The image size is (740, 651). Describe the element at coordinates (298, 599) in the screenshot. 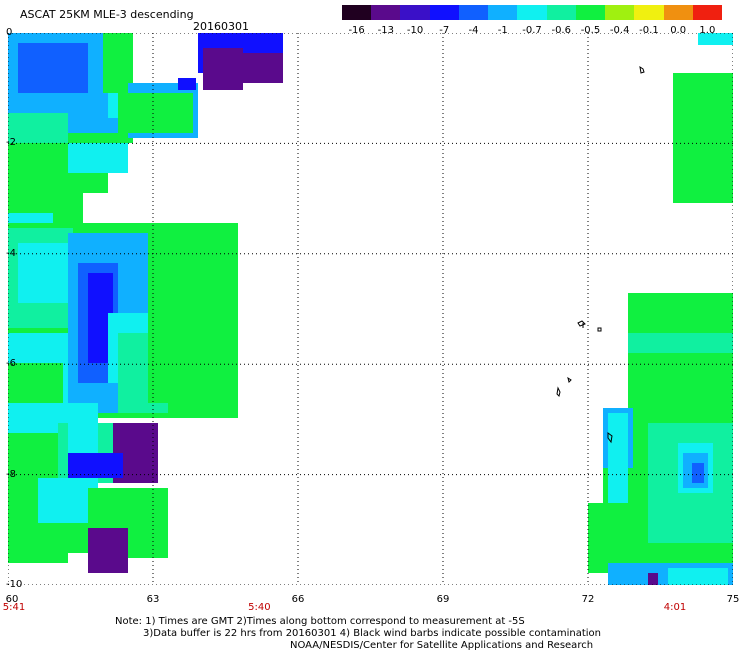

I see `x-tick-label: 66` at that location.